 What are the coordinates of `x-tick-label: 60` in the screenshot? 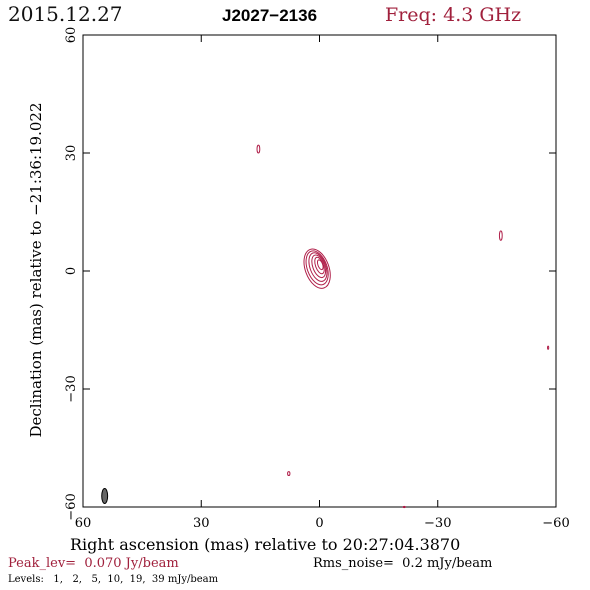 It's located at (83, 523).